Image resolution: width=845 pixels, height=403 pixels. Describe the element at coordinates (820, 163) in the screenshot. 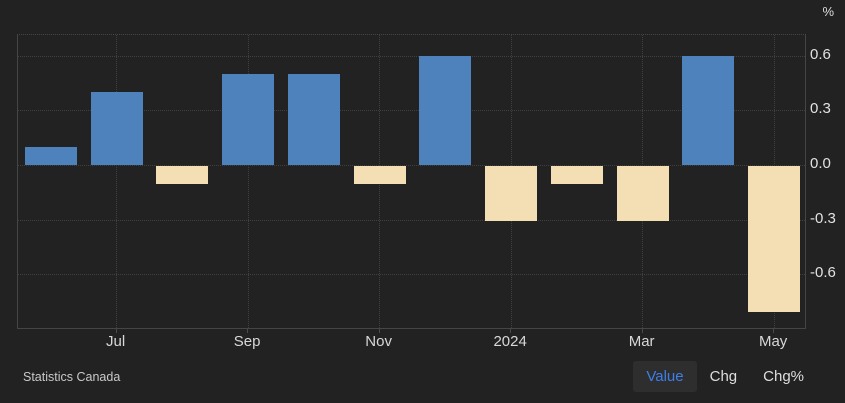

I see `y-axis-tick-label: 0.0` at that location.